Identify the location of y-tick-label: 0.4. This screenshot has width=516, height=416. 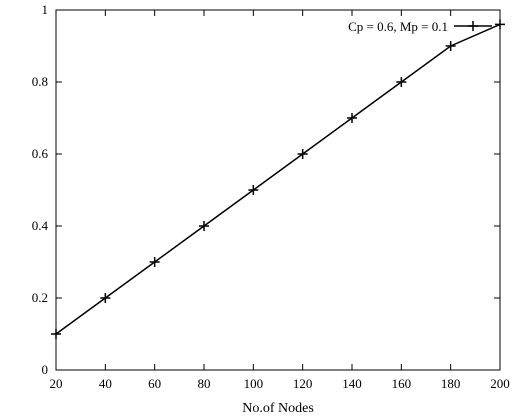
(40, 225).